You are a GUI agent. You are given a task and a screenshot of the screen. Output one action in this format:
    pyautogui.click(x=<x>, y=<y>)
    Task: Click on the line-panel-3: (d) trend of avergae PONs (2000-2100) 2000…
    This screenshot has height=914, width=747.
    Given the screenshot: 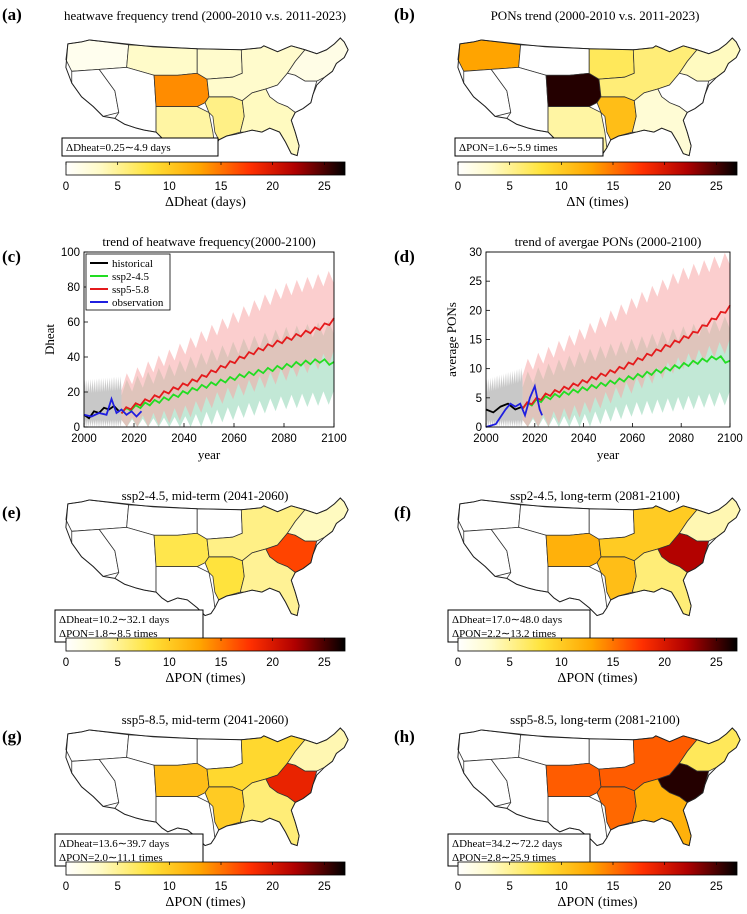 What is the action you would take?
    pyautogui.click(x=568, y=348)
    